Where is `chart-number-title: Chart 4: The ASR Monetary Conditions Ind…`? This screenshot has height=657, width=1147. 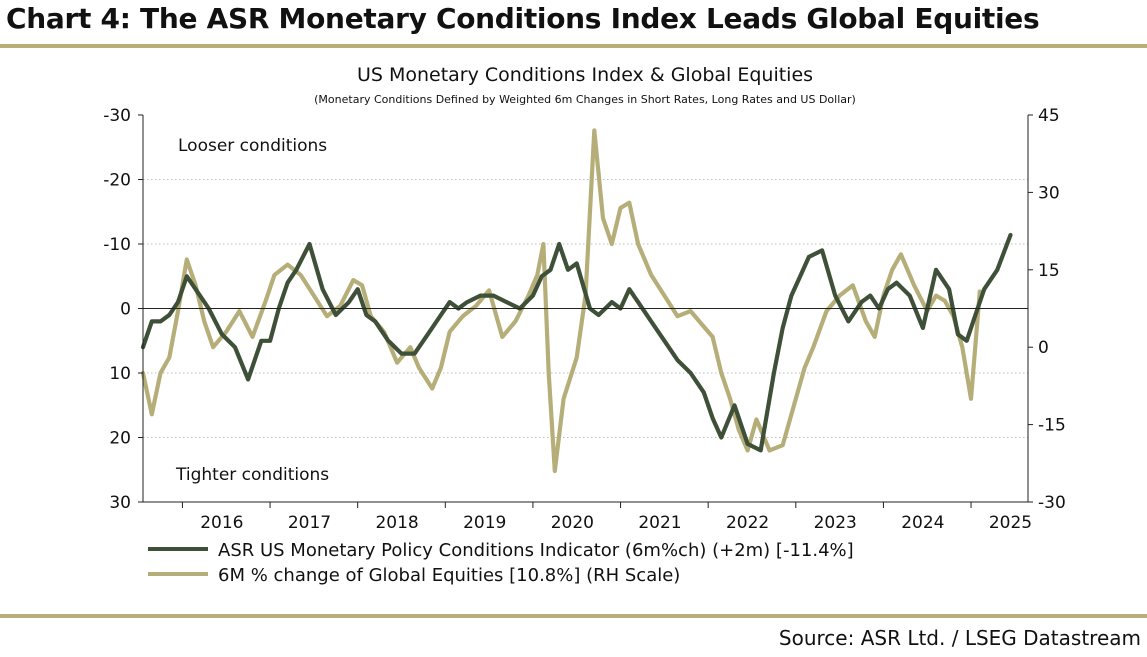 chart-number-title: Chart 4: The ASR Monetary Conditions Ind… is located at coordinates (523, 18).